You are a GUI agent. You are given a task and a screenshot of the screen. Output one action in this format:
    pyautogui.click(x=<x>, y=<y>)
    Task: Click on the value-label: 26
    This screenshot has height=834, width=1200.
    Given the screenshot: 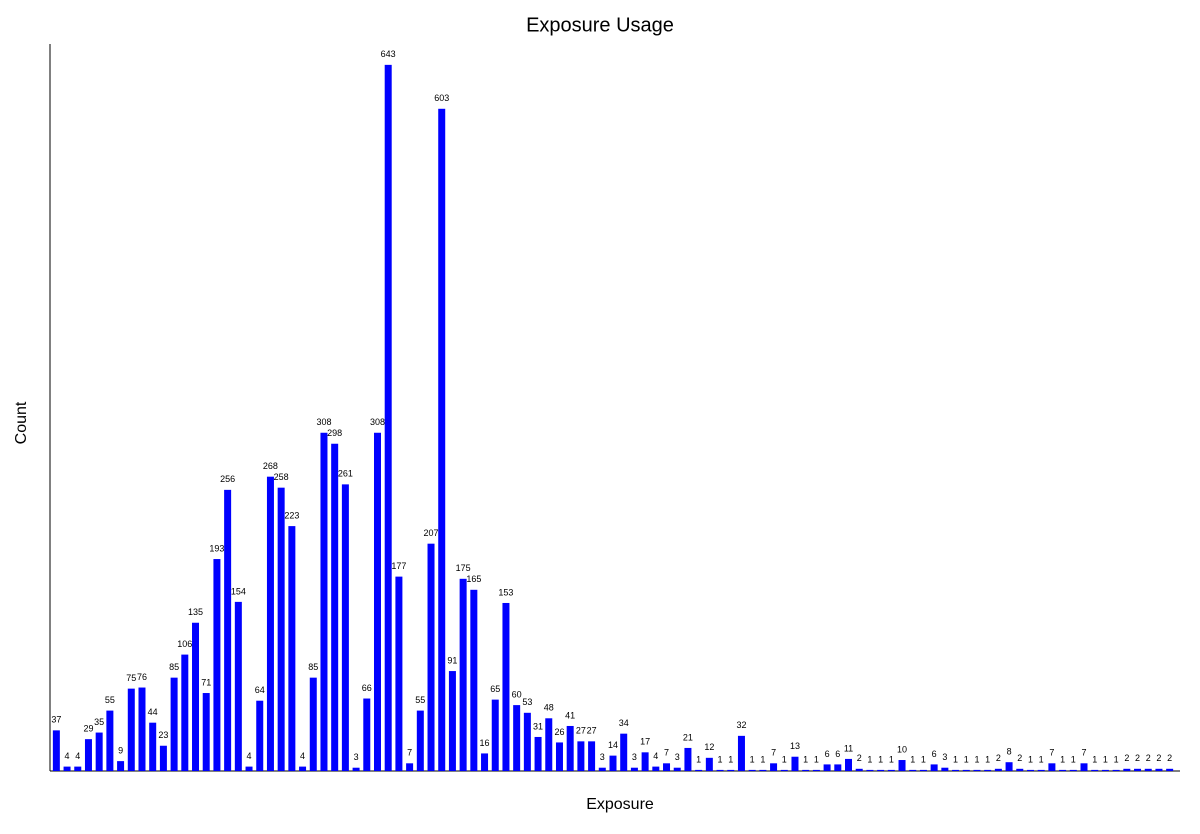 What is the action you would take?
    pyautogui.click(x=559, y=732)
    